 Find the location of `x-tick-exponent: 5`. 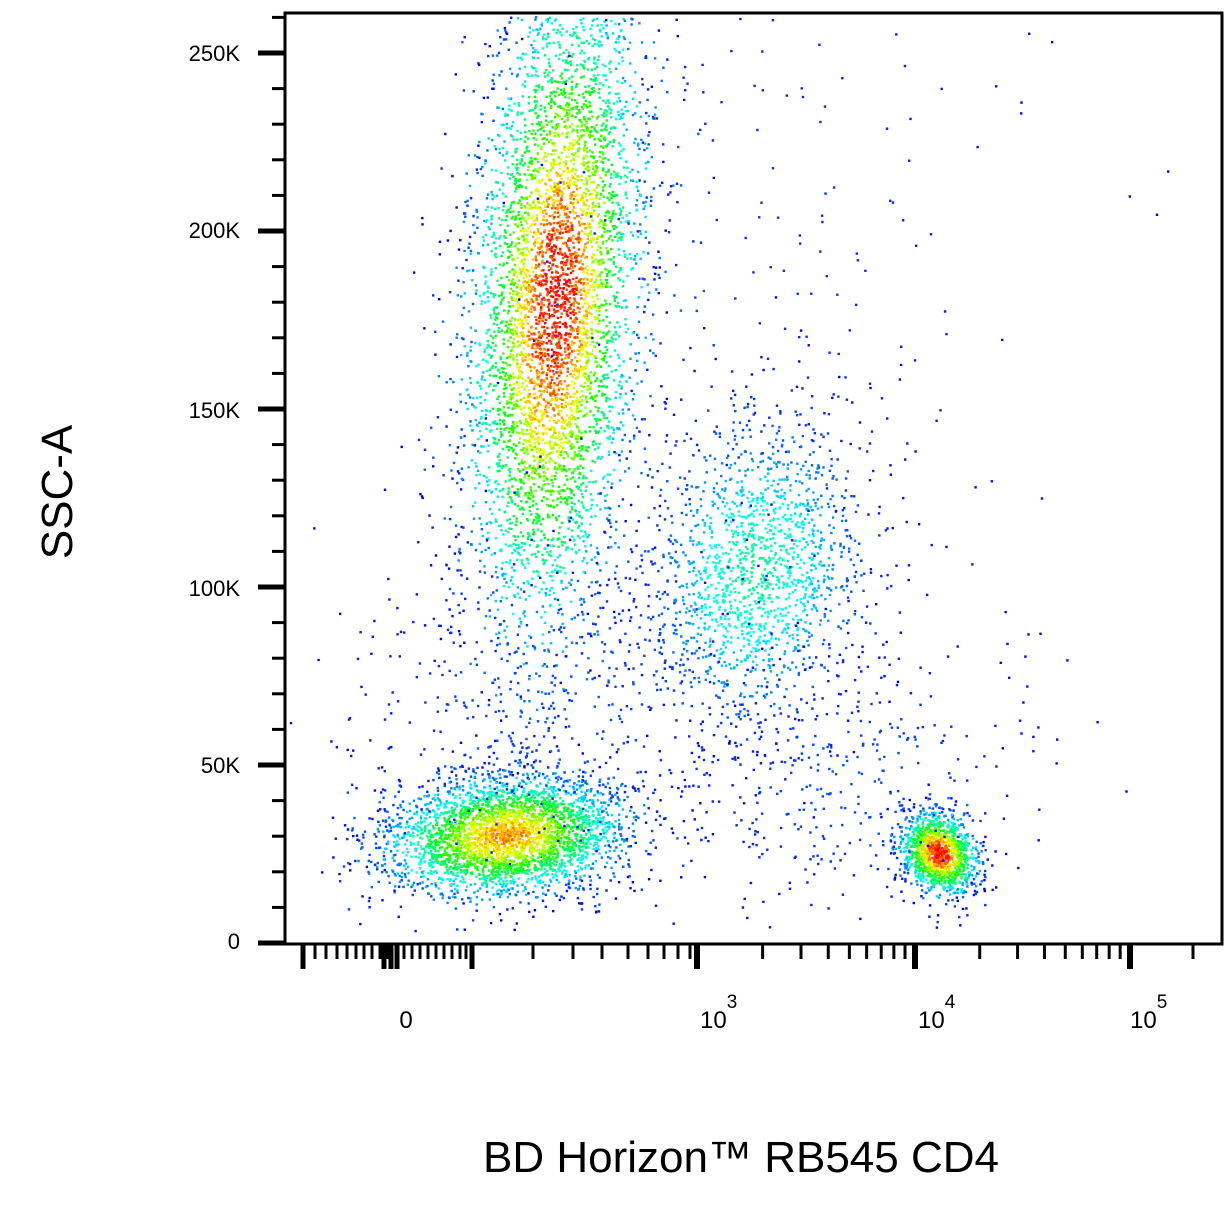

x-tick-exponent: 5 is located at coordinates (1162, 1002).